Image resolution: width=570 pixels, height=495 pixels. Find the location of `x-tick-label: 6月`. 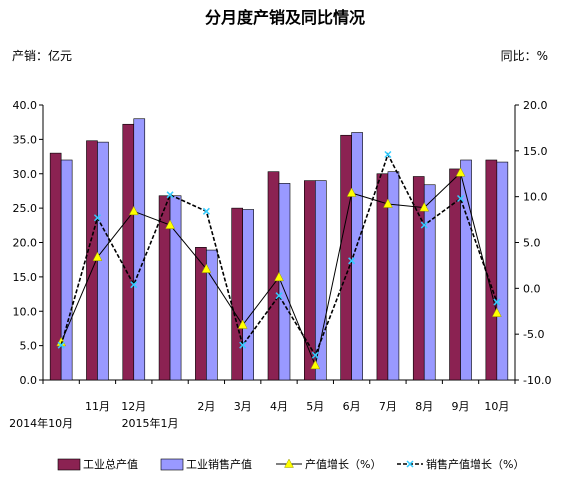

x-tick-label: 6月 is located at coordinates (352, 406).